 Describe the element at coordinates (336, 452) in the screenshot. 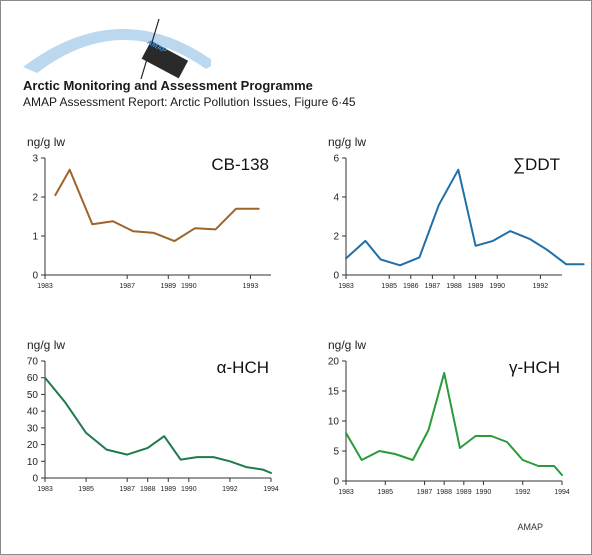

I see `y-tick-label: 5` at that location.